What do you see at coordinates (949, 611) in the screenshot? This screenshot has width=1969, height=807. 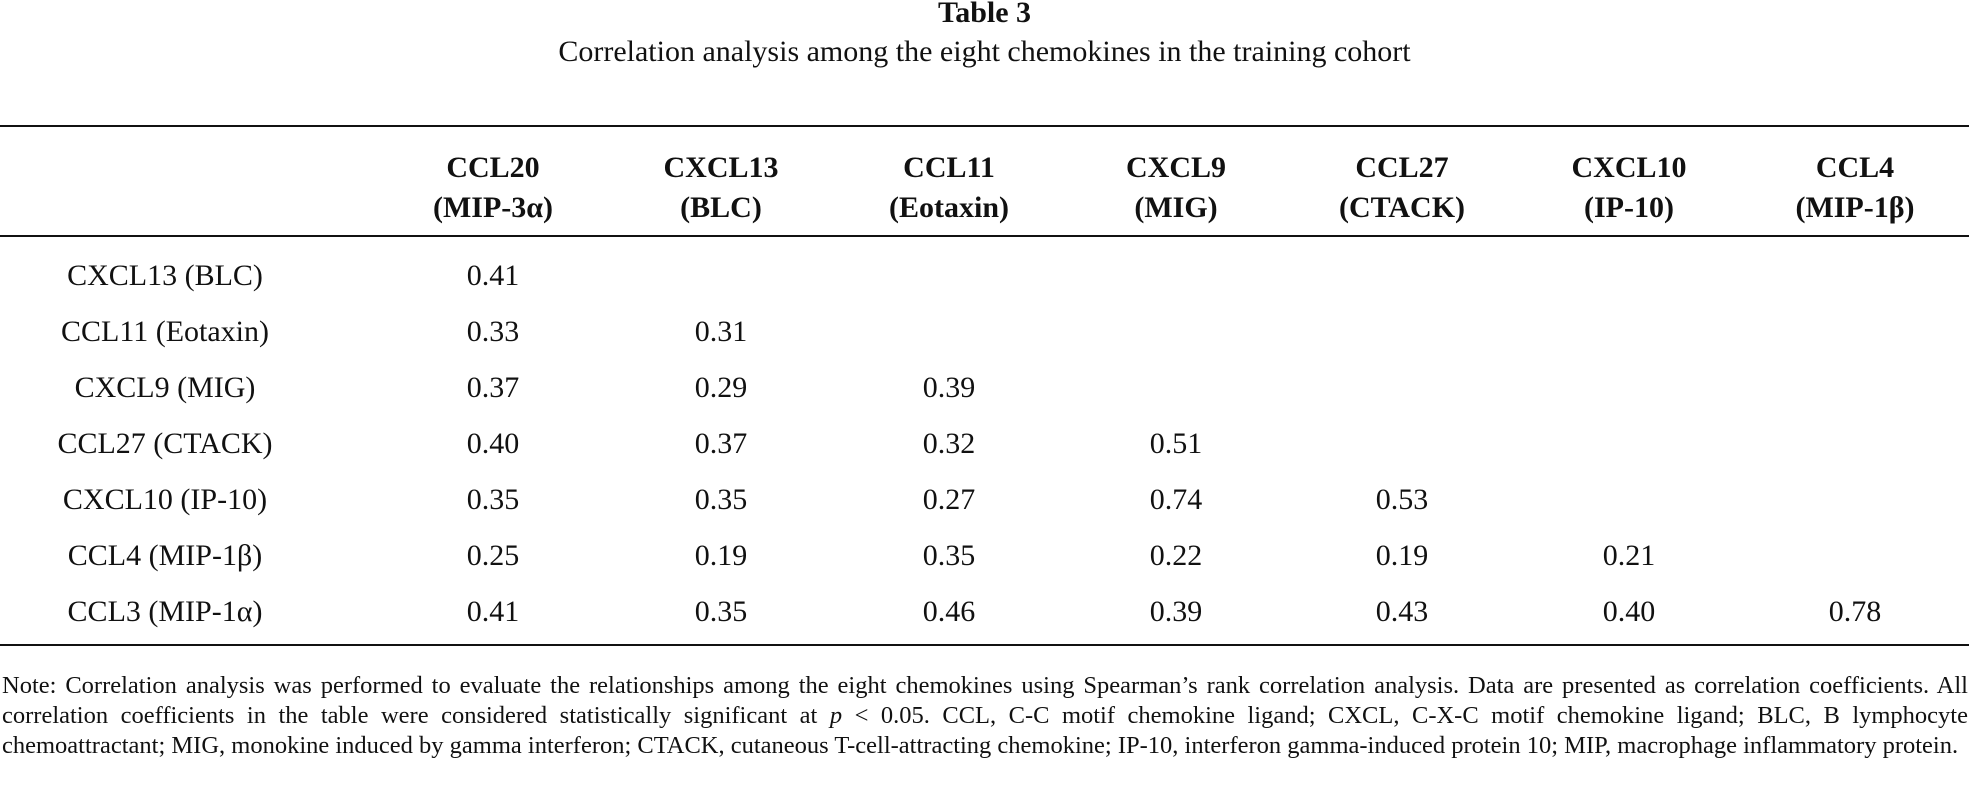 I see `table-cell: 0.46` at bounding box center [949, 611].